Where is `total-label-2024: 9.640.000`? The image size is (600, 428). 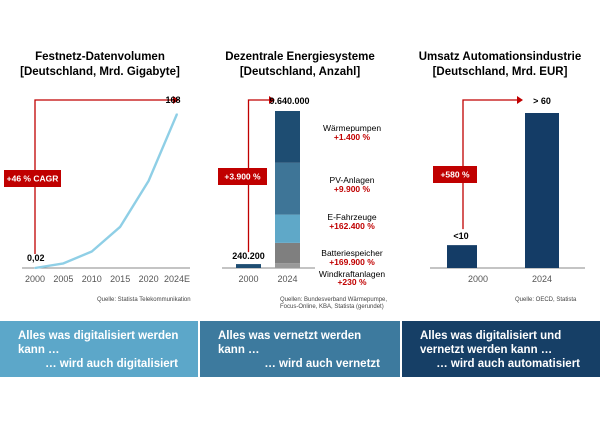
total-label-2024: 9.640.000 is located at coordinates (289, 101).